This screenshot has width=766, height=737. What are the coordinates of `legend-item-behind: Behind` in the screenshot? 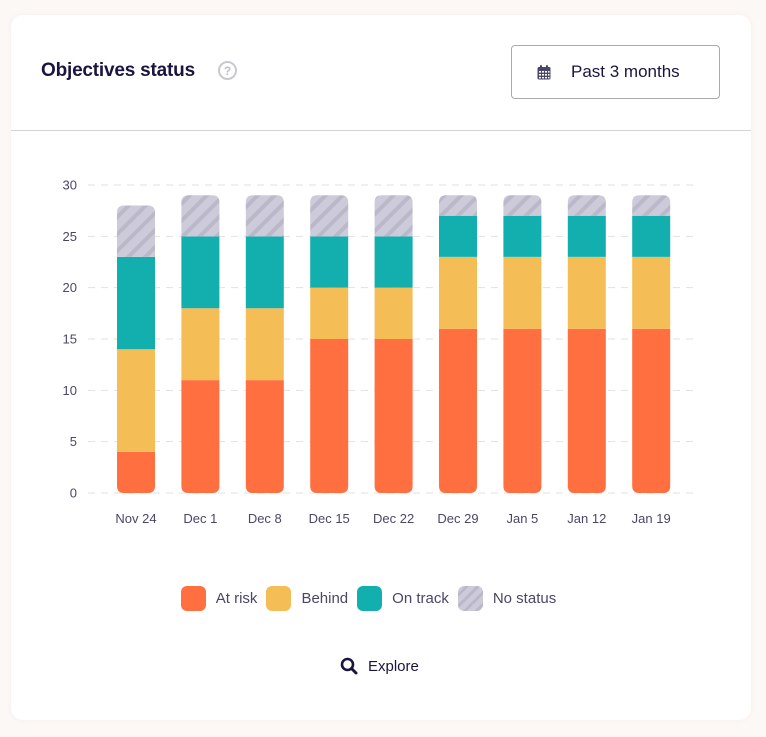 It's located at (307, 598).